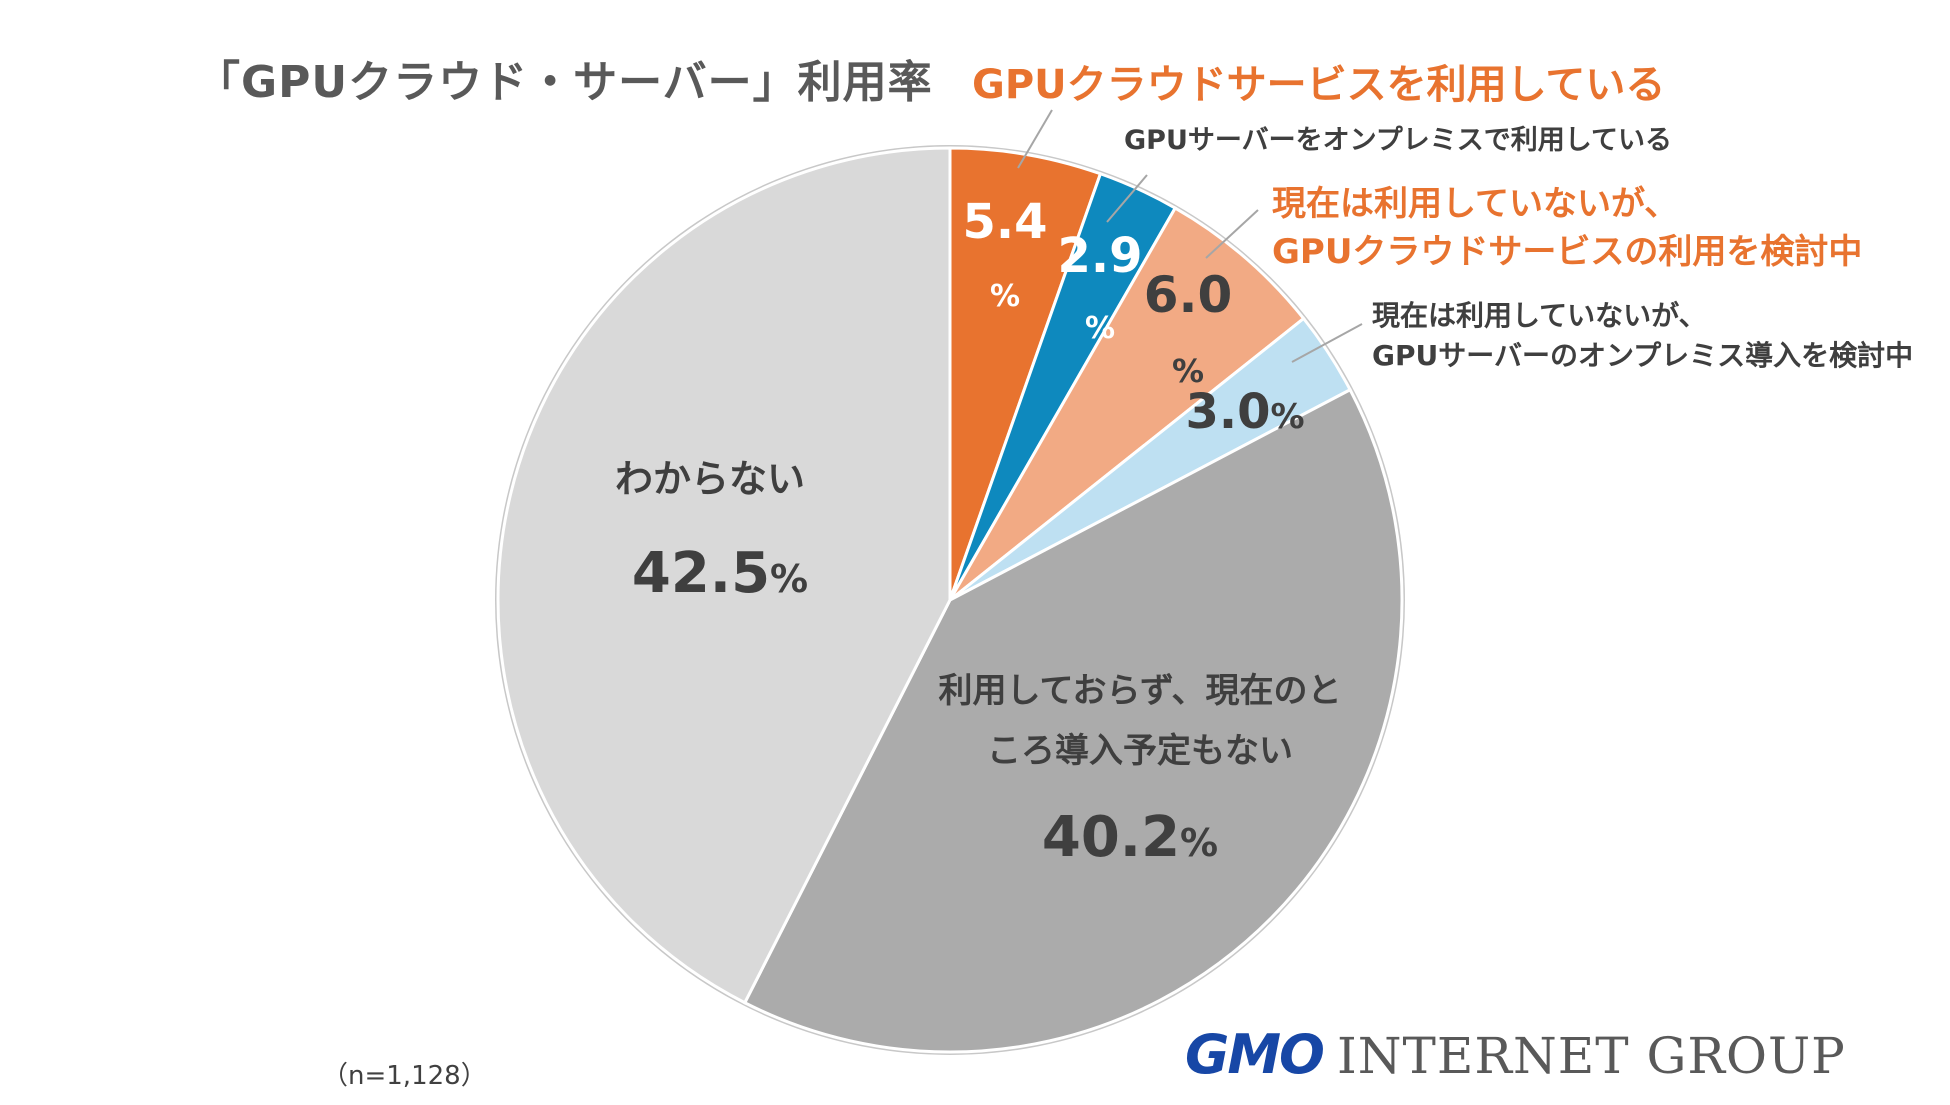 The height and width of the screenshot is (1105, 1950). Describe the element at coordinates (1567, 252) in the screenshot. I see `callout-line: GPUクラウドサービスの利用を検討中` at that location.